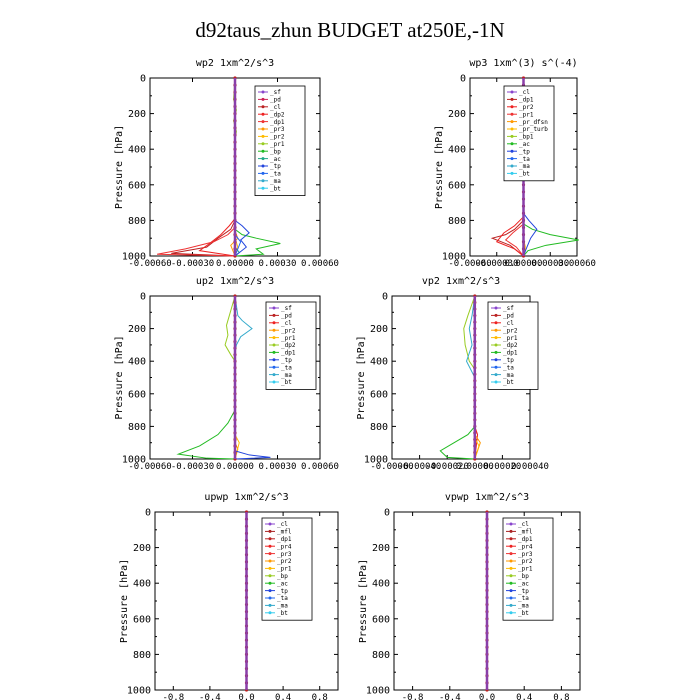  I want to click on legend-entry: _tp, so click(282, 591).